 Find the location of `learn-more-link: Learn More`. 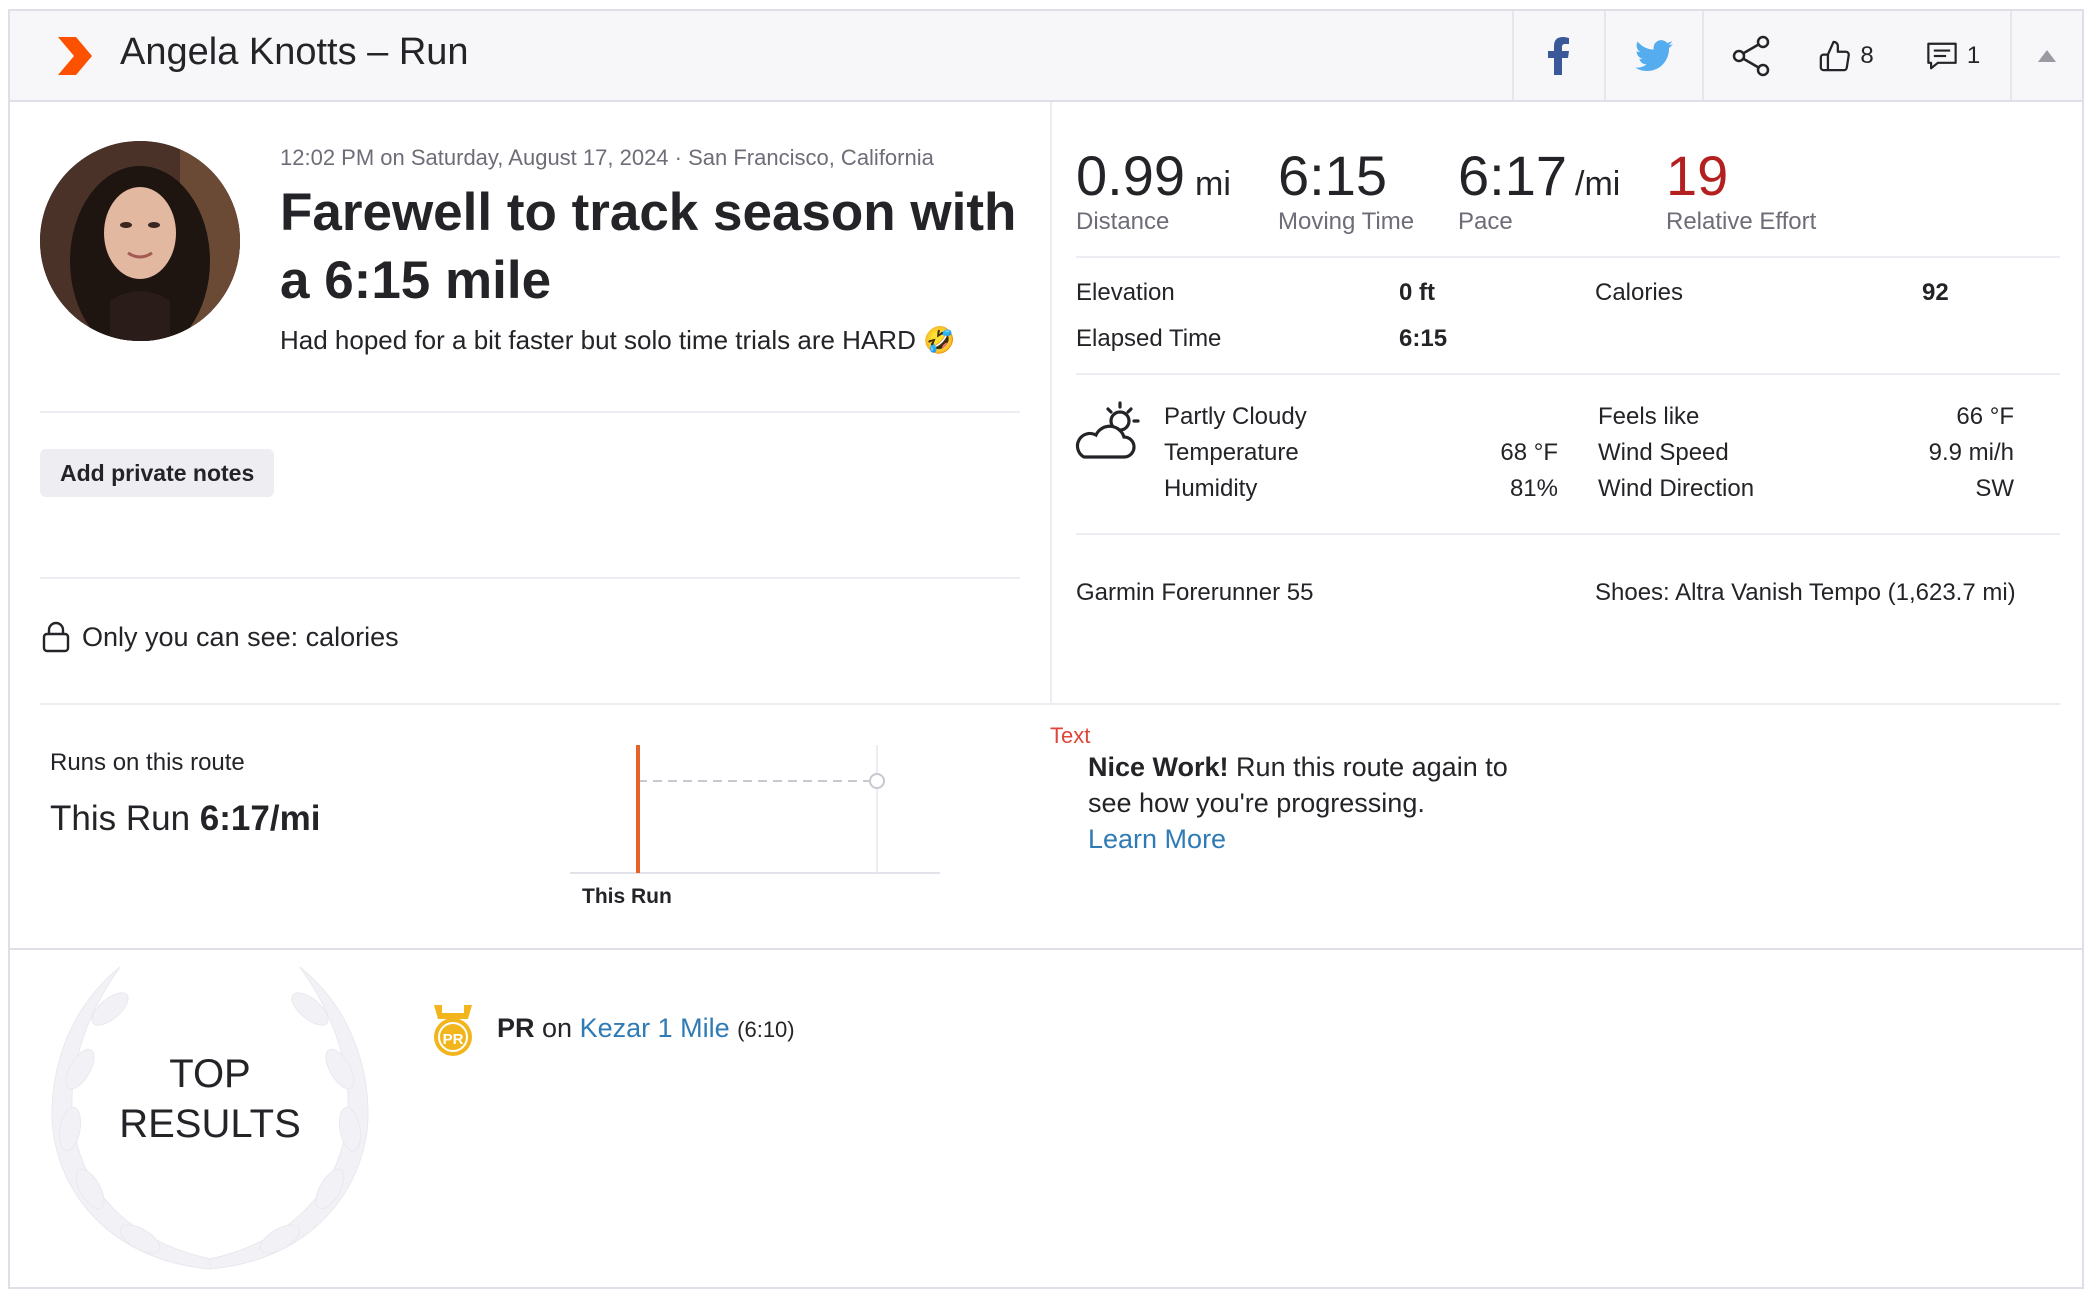

learn-more-link: Learn More is located at coordinates (1157, 839).